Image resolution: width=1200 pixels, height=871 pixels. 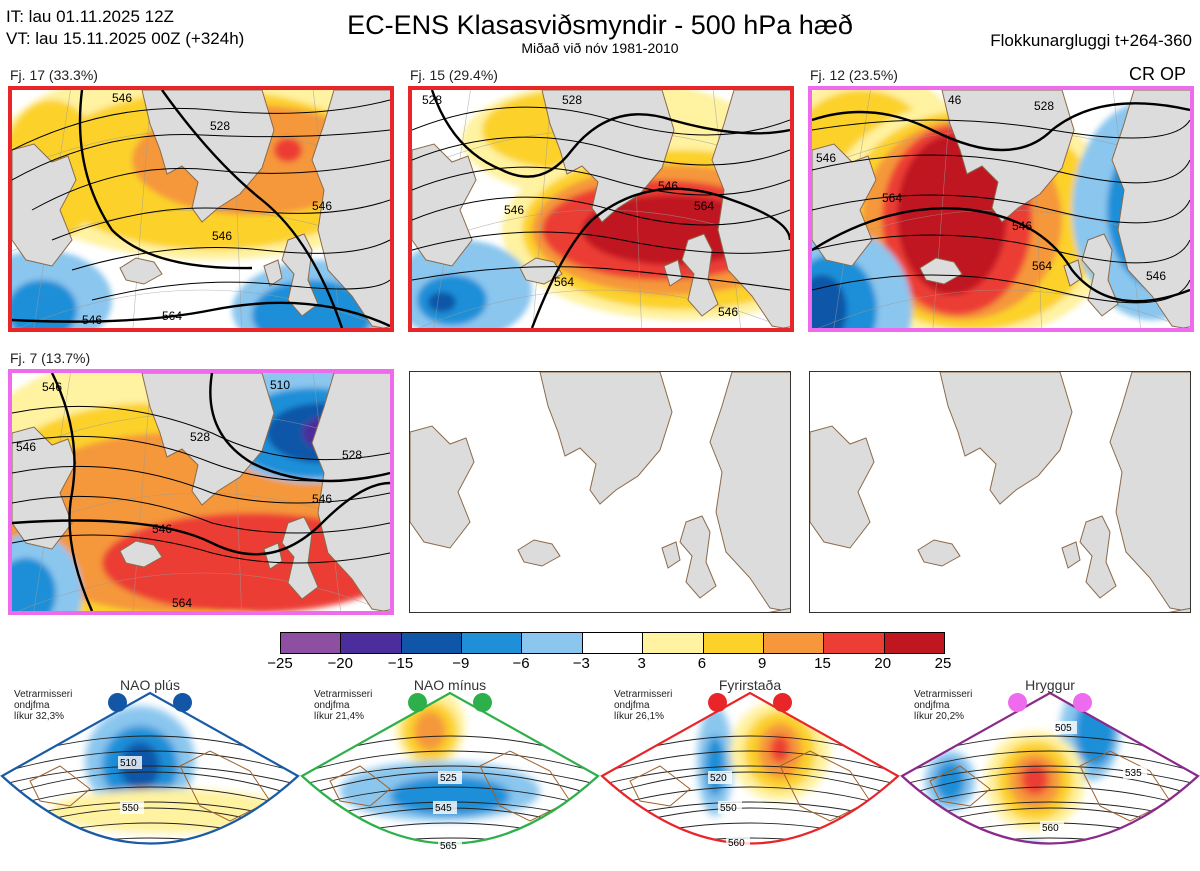 What do you see at coordinates (448, 846) in the screenshot?
I see `regime-contour-label: 565` at bounding box center [448, 846].